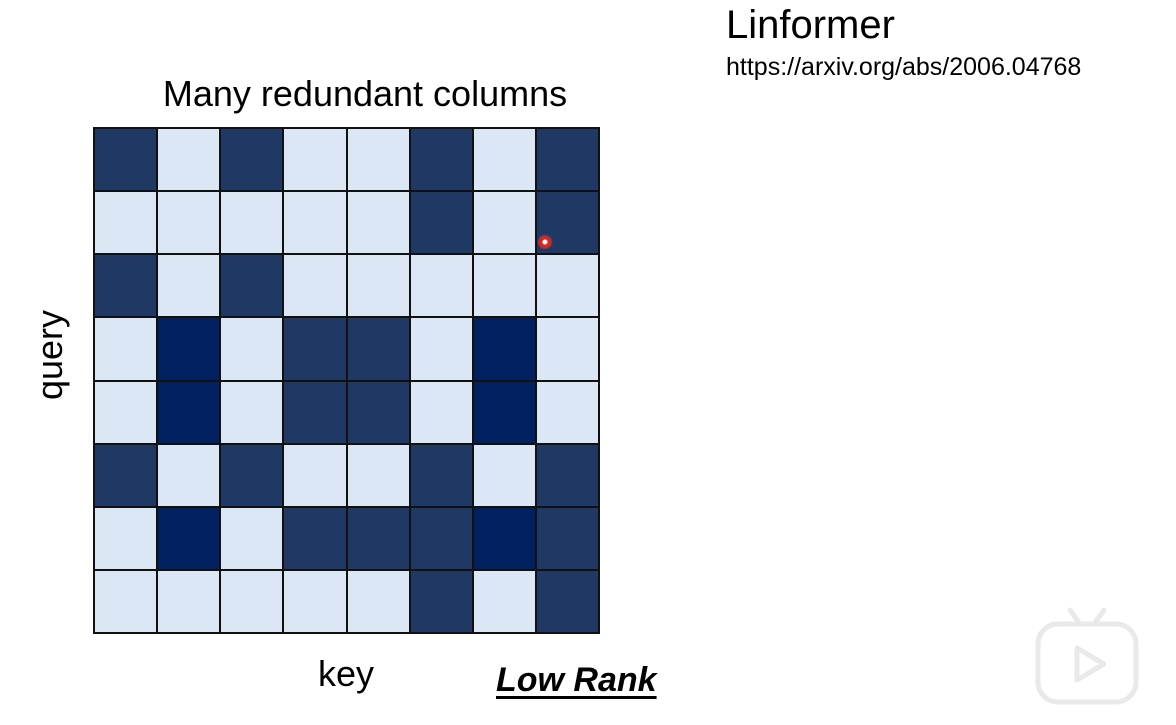 This screenshot has width=1176, height=725. I want to click on y-axis-label: query, so click(50, 355).